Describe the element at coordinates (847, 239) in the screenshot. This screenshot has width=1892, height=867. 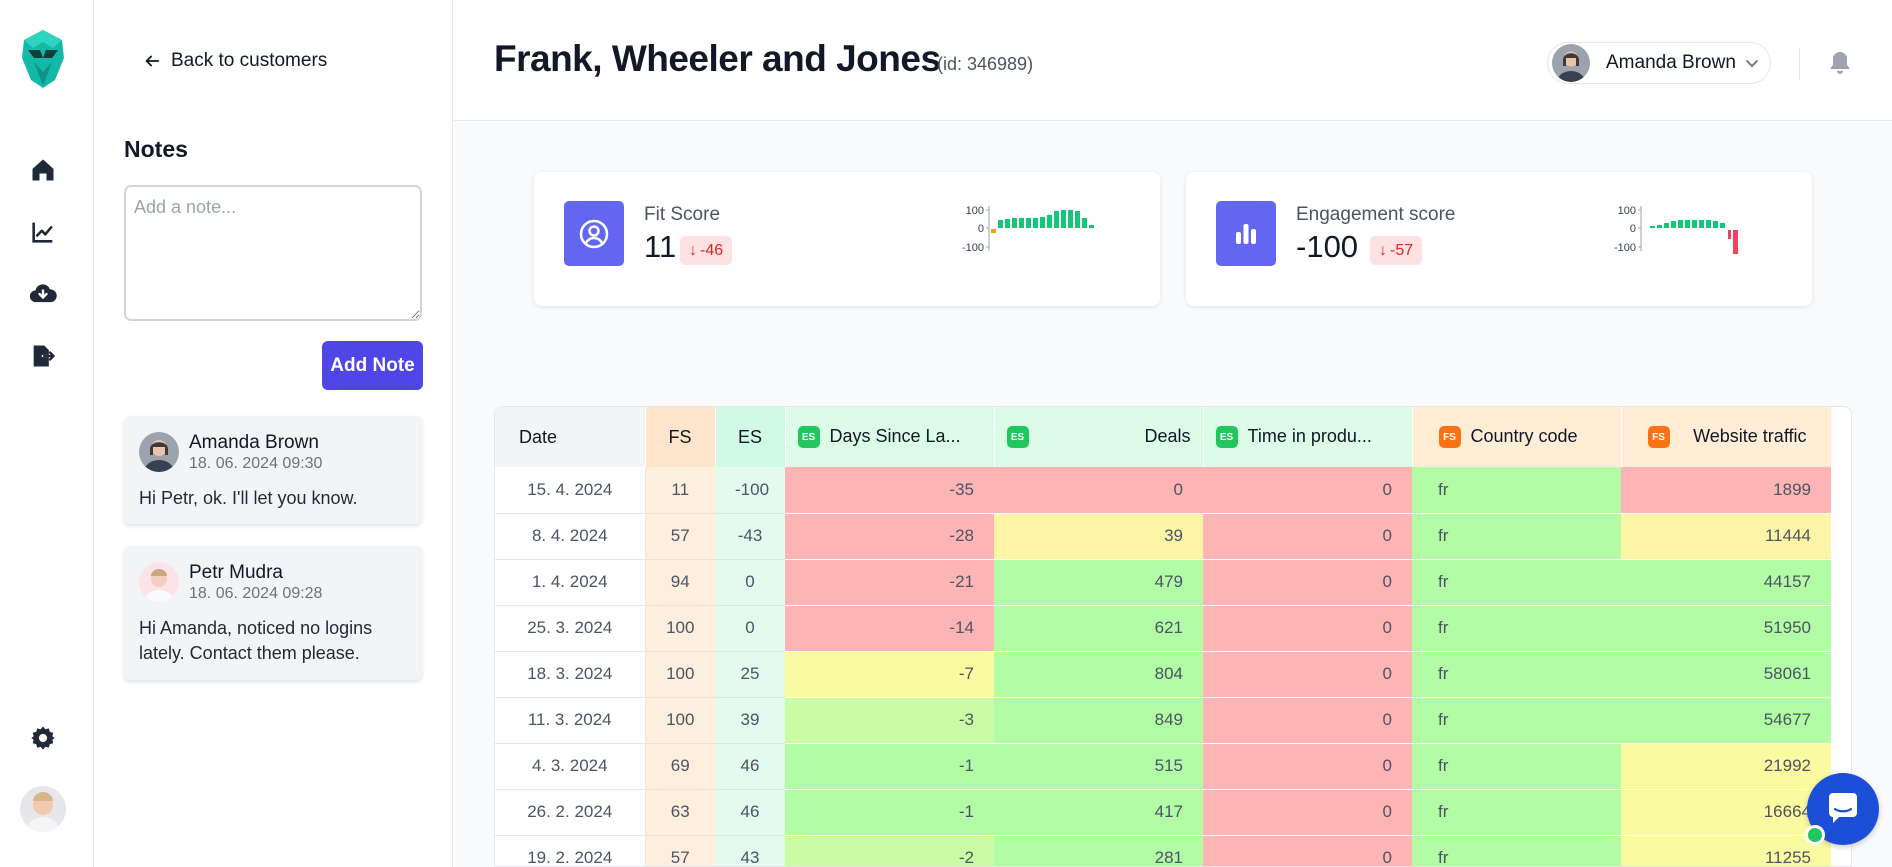
I see `fit-score-card: Fit Score 11 ↓ -46 100 0 -100` at that location.